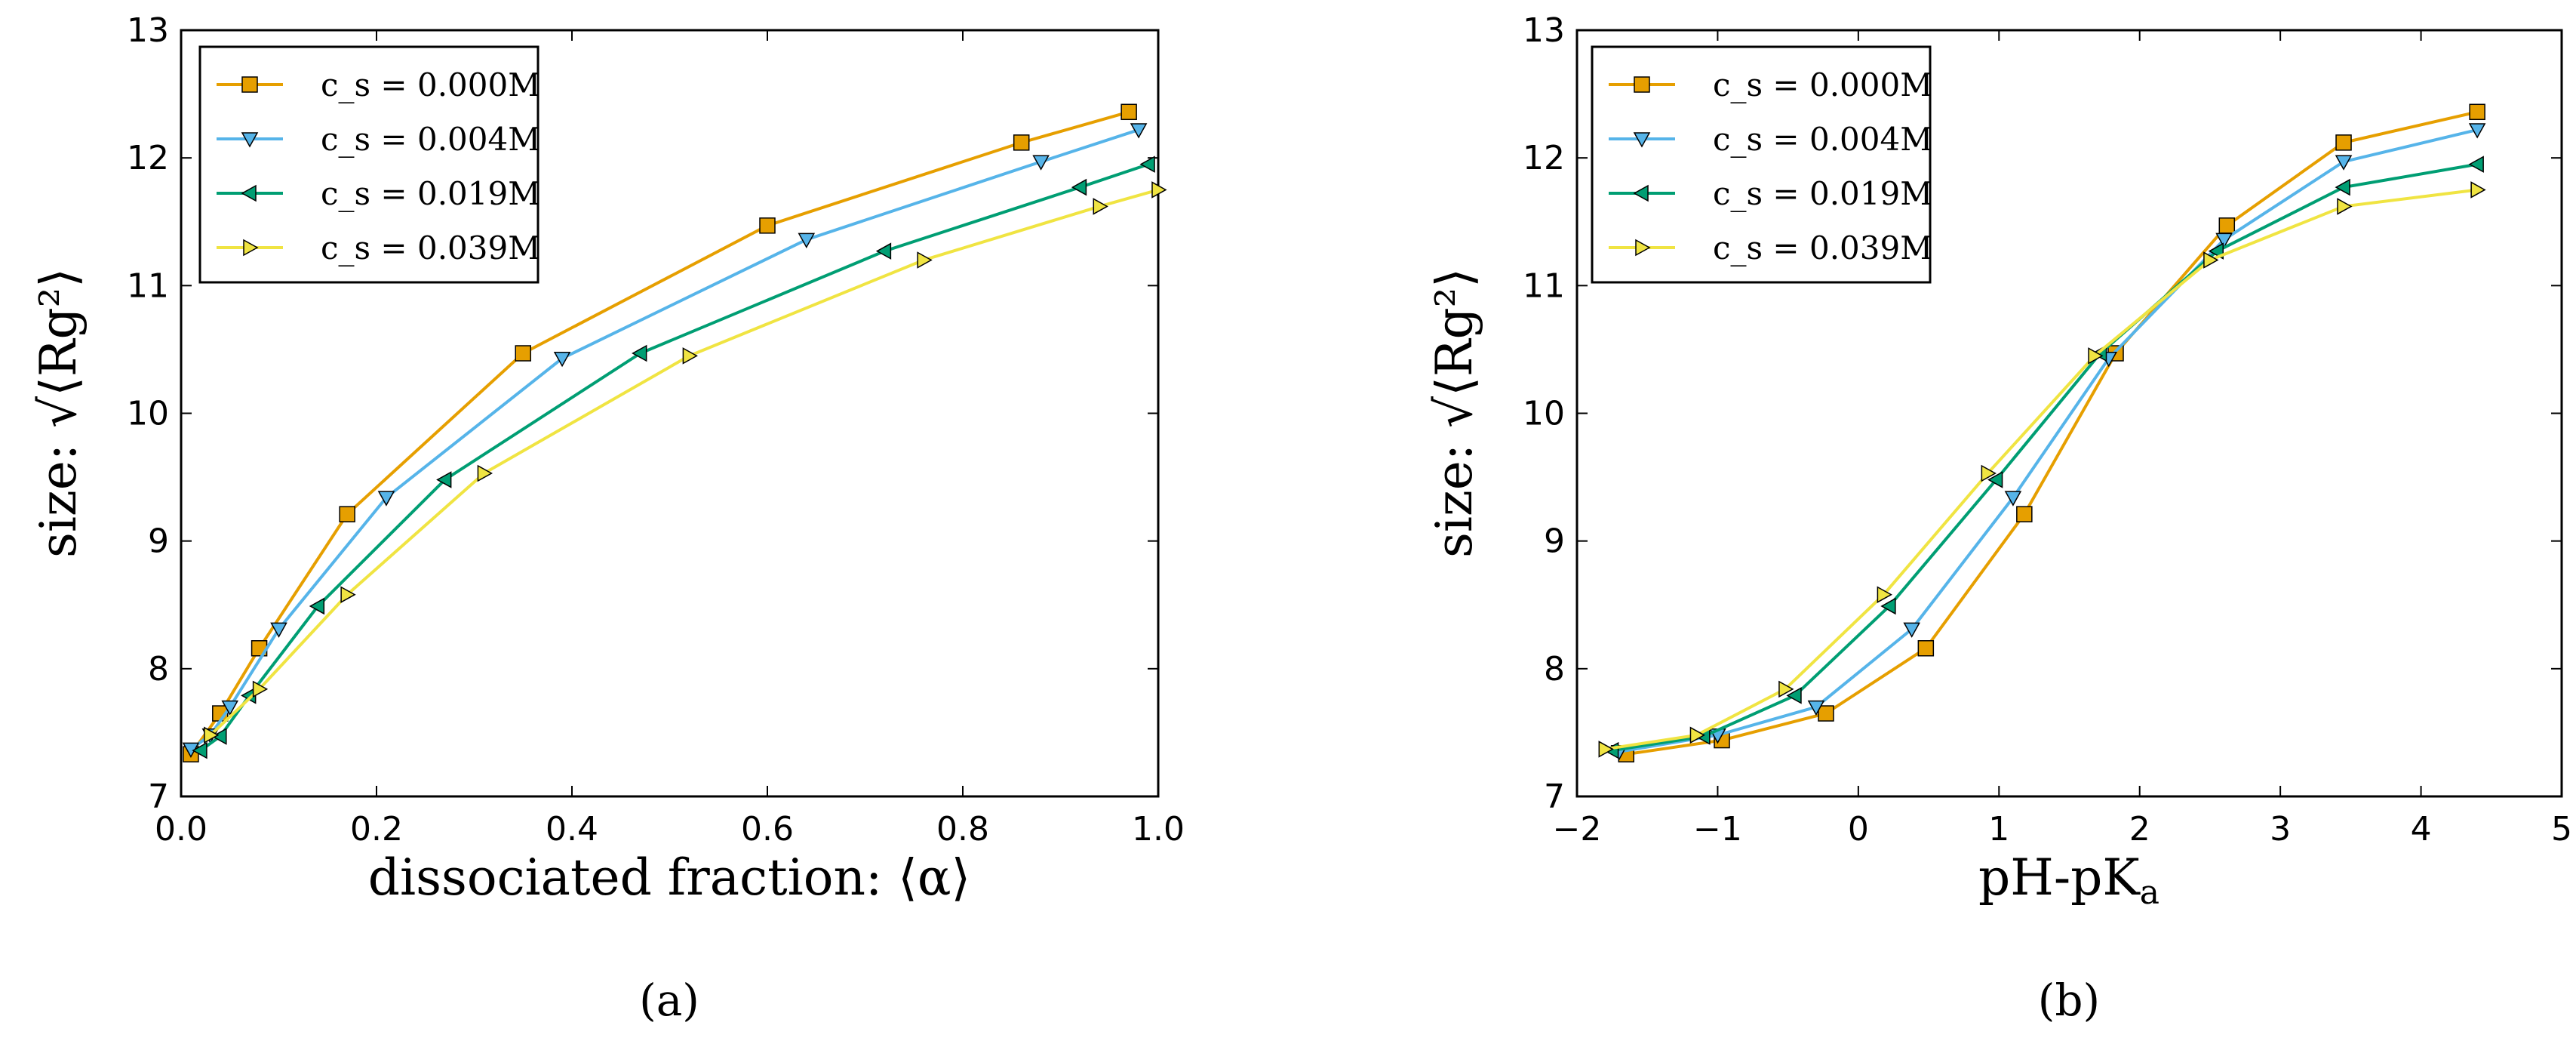  What do you see at coordinates (572, 830) in the screenshot?
I see `x-tick-label: 0.4` at bounding box center [572, 830].